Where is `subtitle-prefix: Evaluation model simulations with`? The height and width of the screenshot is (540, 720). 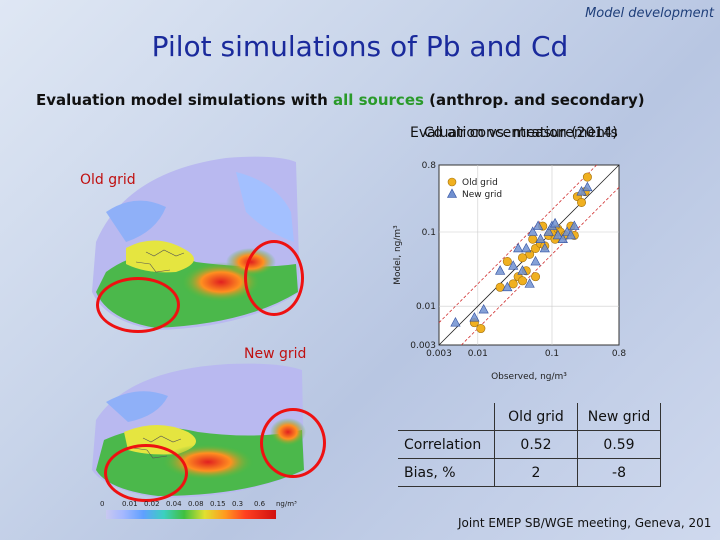 subtitle-prefix: Evaluation model simulations with is located at coordinates (184, 100).